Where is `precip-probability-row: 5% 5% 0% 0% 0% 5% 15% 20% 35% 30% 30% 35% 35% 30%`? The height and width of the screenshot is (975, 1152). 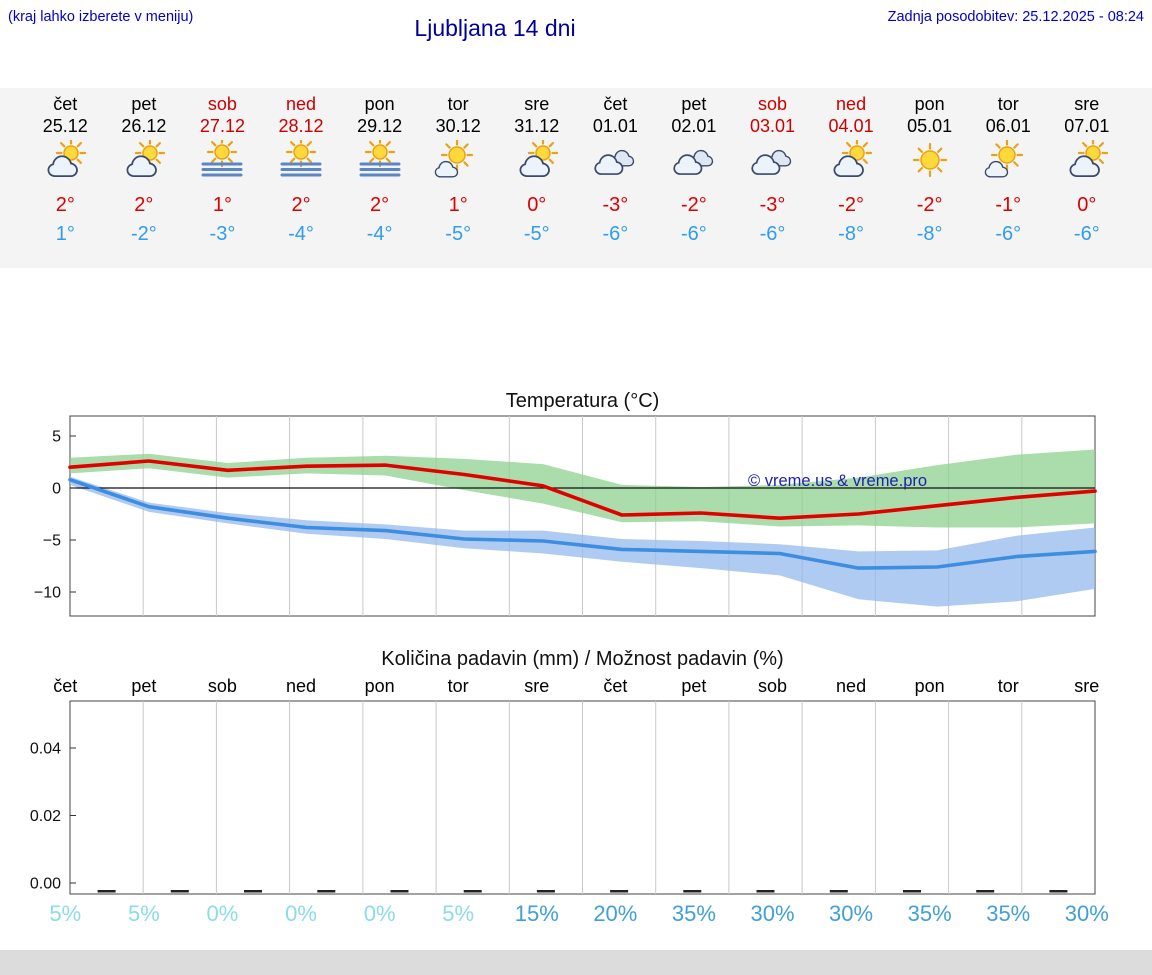 precip-probability-row: 5% 5% 0% 0% 0% 5% 15% 20% 35% 30% 30% 35% 35% 30% is located at coordinates (576, 914).